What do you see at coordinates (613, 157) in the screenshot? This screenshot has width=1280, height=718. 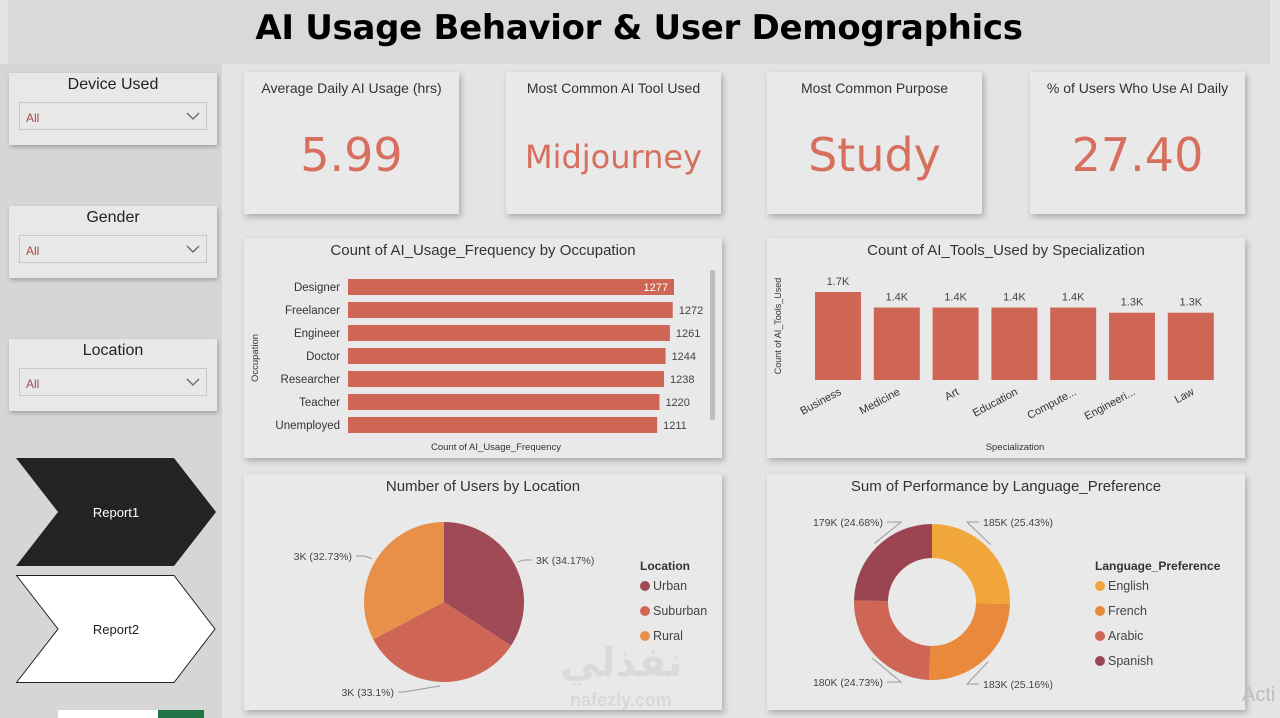 I see `kpi-value: Midjourney` at bounding box center [613, 157].